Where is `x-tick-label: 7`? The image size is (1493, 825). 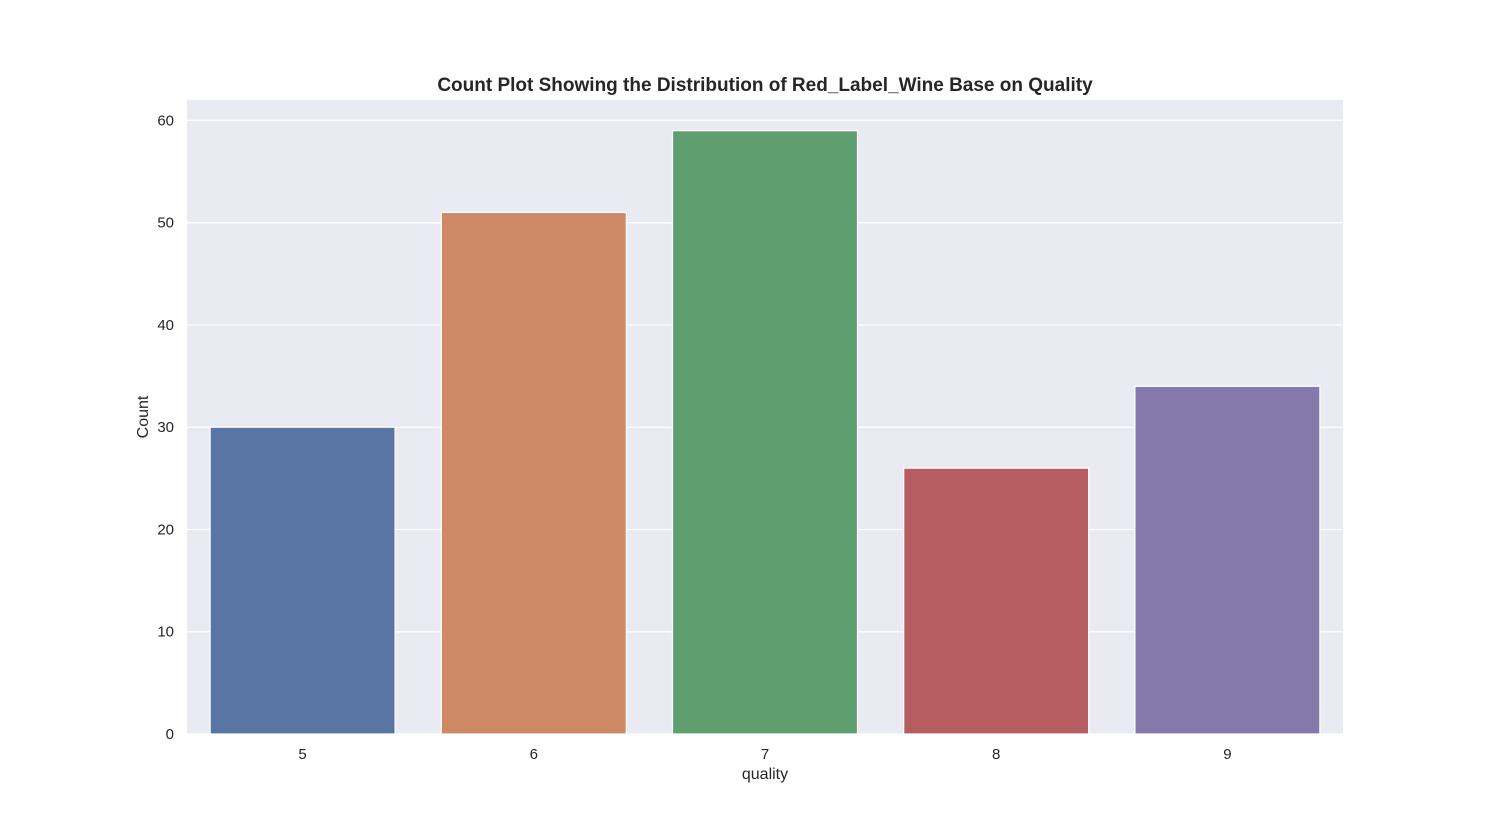 x-tick-label: 7 is located at coordinates (765, 754).